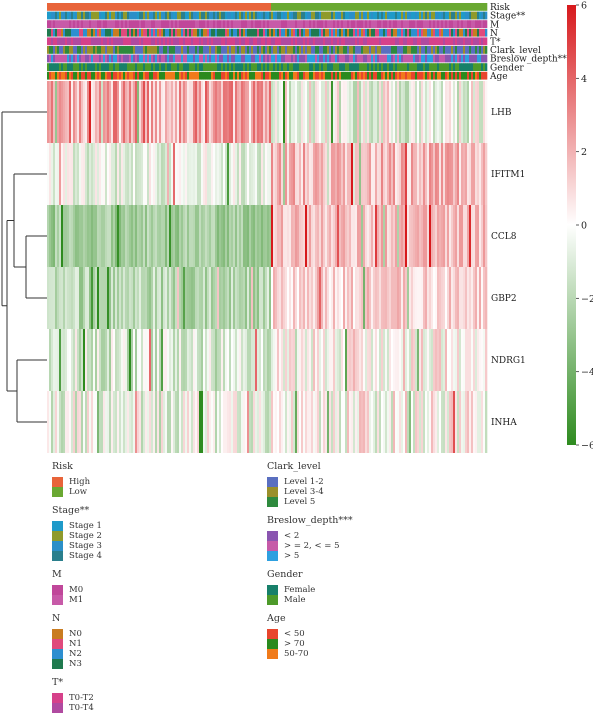 The height and width of the screenshot is (721, 593). I want to click on legend-item: T0-T4, so click(77, 708).